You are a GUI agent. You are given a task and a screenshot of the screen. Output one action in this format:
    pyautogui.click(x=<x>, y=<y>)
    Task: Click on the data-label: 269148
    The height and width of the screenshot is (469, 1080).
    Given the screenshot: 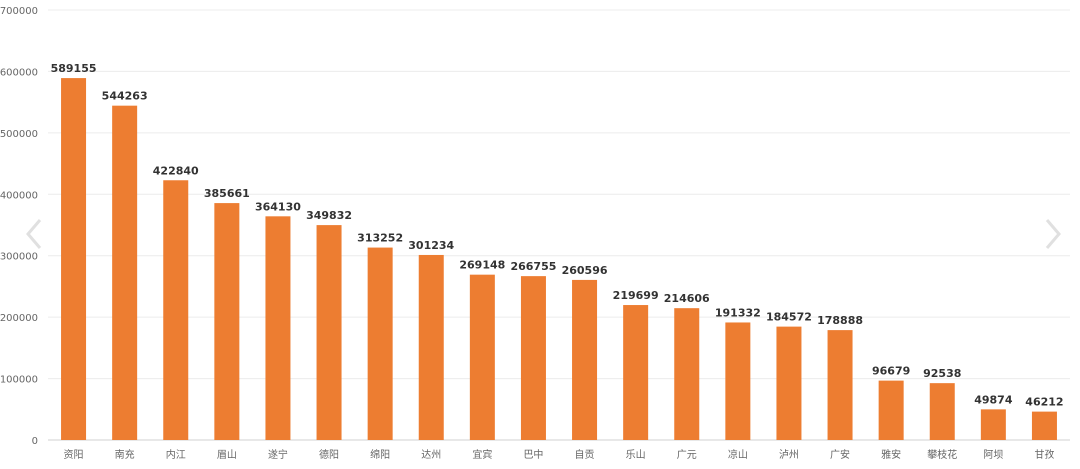 What is the action you would take?
    pyautogui.click(x=482, y=265)
    